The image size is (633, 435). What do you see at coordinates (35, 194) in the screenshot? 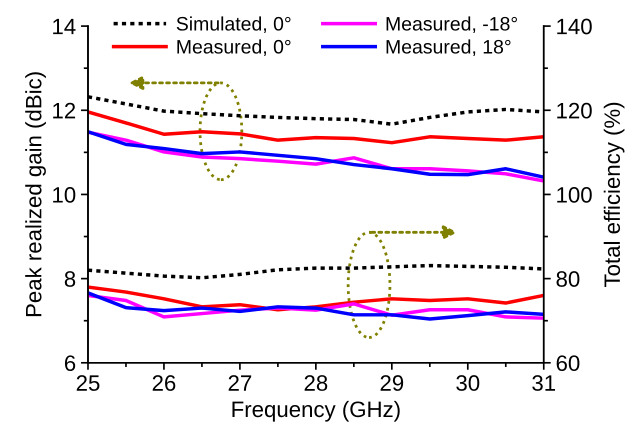
I see `y-axis-title: Peak realized gain (dBic)` at bounding box center [35, 194].